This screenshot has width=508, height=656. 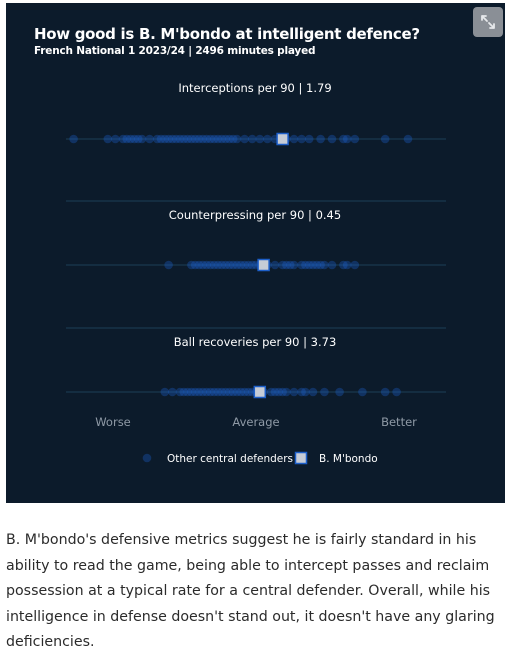 What do you see at coordinates (255, 422) in the screenshot?
I see `scale-label-average: Average` at bounding box center [255, 422].